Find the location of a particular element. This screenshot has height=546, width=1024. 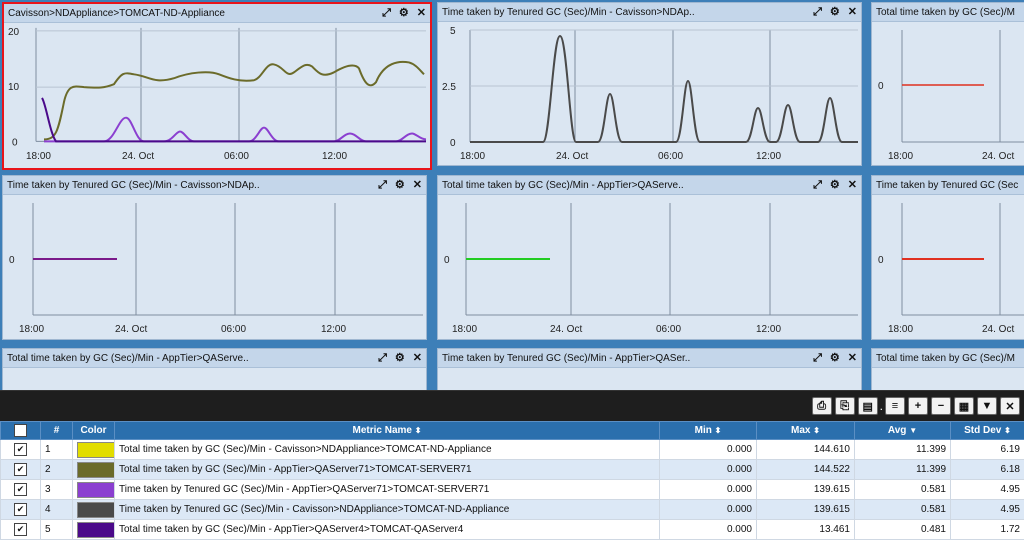

column-header-std: Std Dev ⬍ is located at coordinates (987, 431).